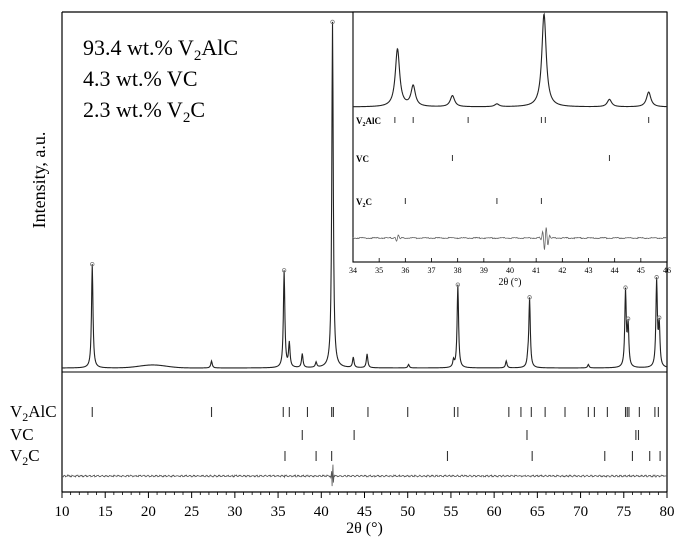 The height and width of the screenshot is (537, 675). What do you see at coordinates (667, 270) in the screenshot?
I see `inset-x-tick-label: 46` at bounding box center [667, 270].